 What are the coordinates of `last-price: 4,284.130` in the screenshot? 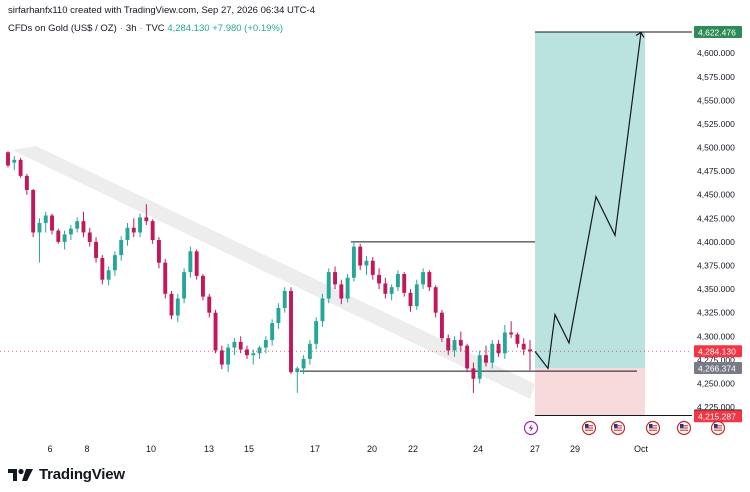 It's located at (188, 28).